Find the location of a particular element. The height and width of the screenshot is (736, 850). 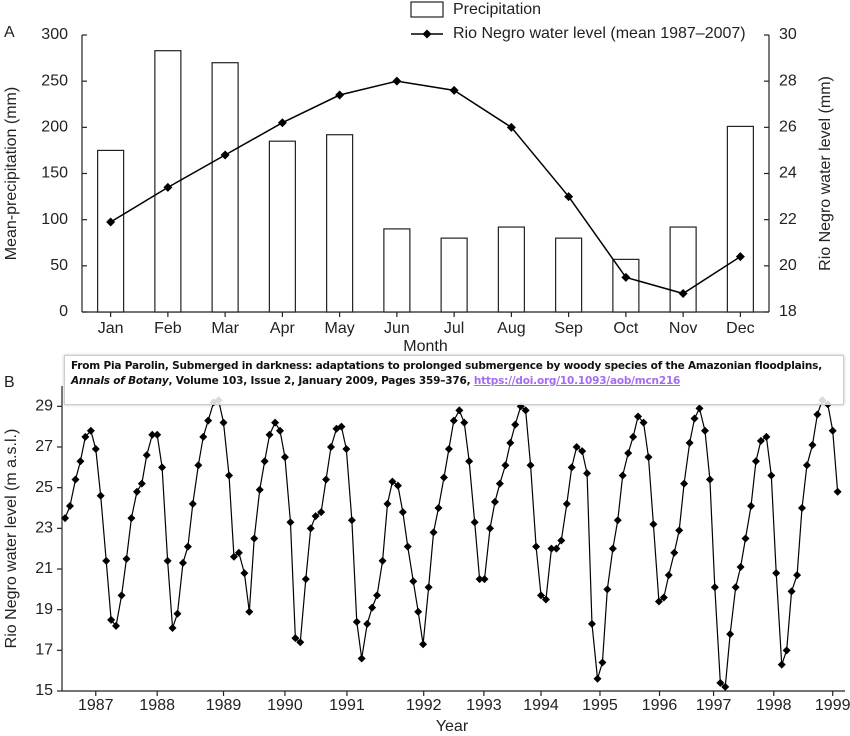

x-tick-label: Oct is located at coordinates (625, 328).